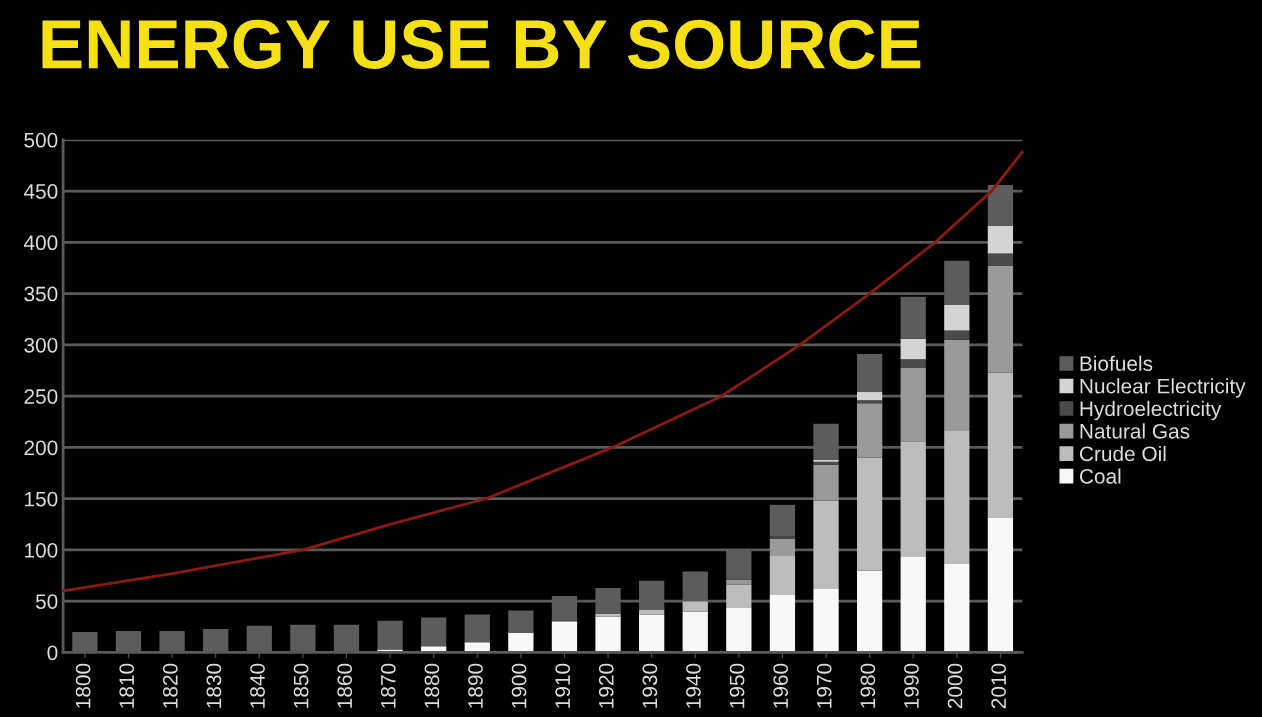 This screenshot has width=1262, height=717. Describe the element at coordinates (868, 685) in the screenshot. I see `x-tick-label: 1980` at that location.